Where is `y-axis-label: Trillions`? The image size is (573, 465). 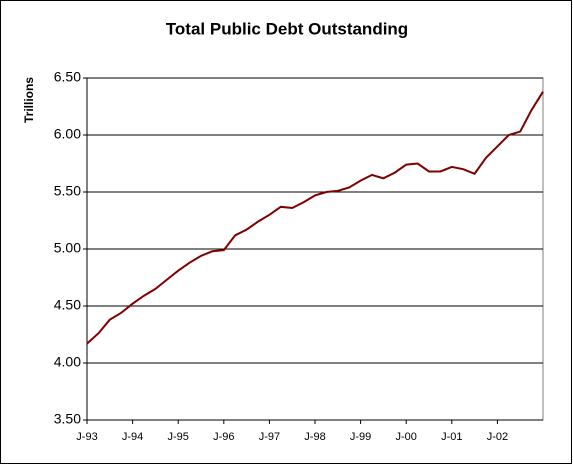
y-axis-label: Trillions is located at coordinates (29, 100).